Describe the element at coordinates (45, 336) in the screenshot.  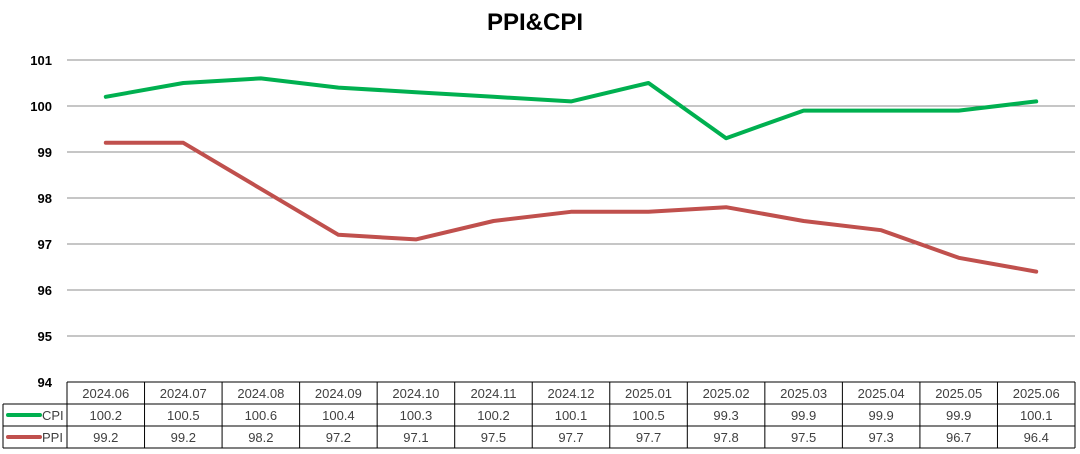
I see `y-tick-label: 95` at that location.